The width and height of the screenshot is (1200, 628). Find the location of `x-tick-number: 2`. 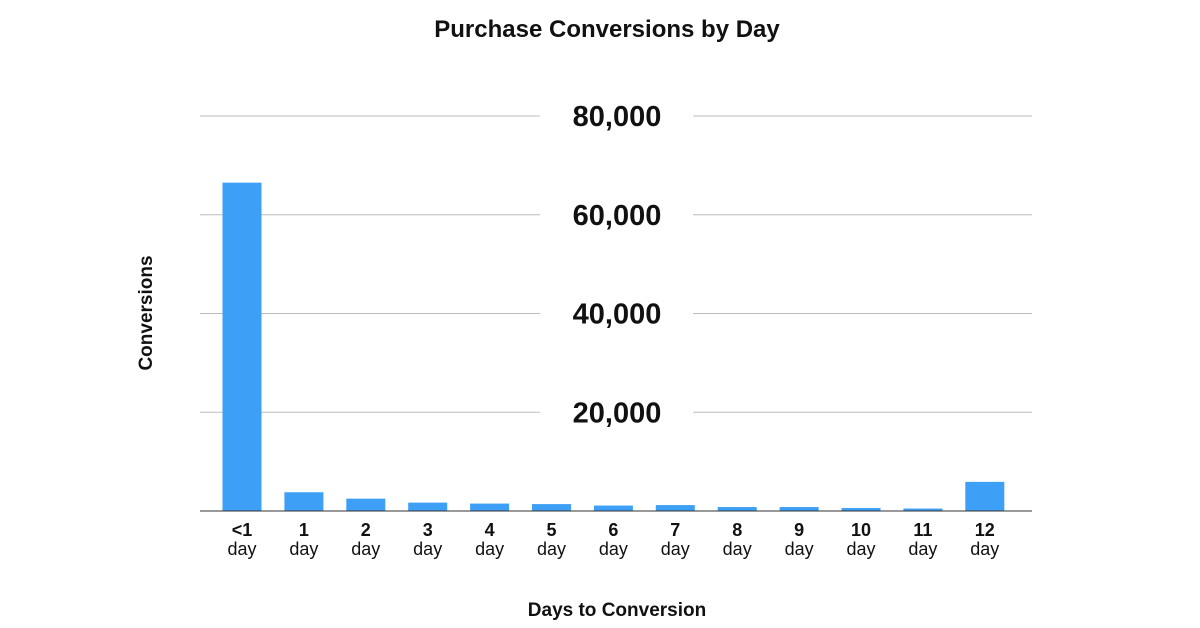

x-tick-number: 2 is located at coordinates (366, 530).